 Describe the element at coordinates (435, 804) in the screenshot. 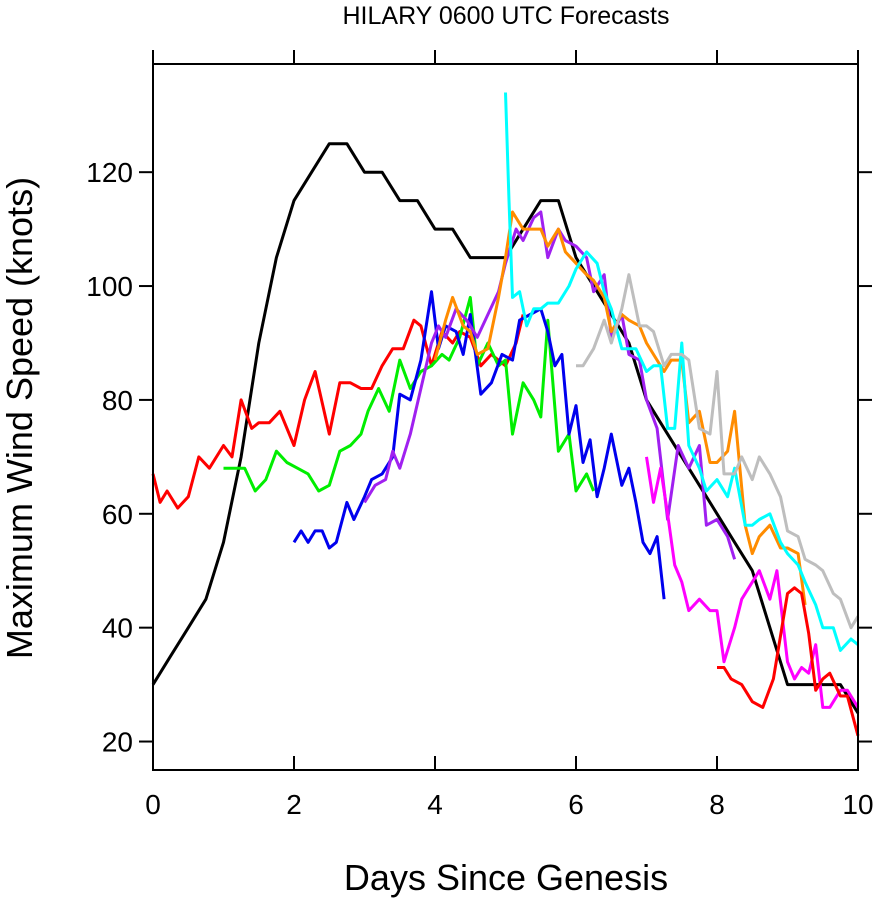

I see `x-tick-label: 4` at that location.